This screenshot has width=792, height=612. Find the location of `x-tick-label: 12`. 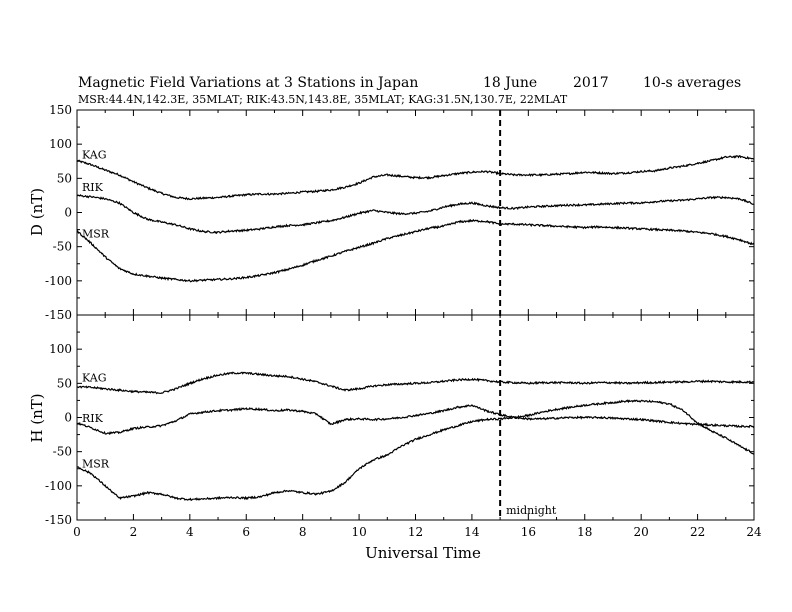

x-tick-label: 12 is located at coordinates (415, 532).